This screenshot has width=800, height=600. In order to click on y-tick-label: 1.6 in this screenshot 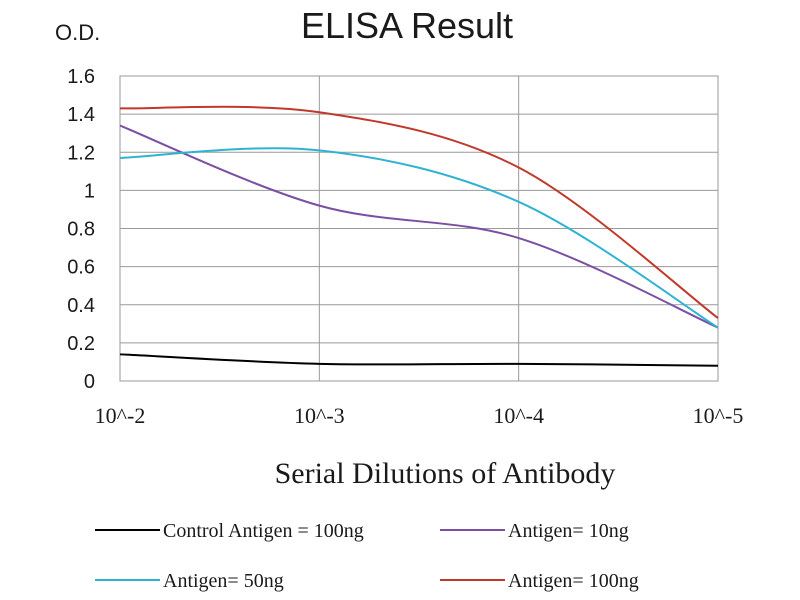, I will do `click(81, 77)`.